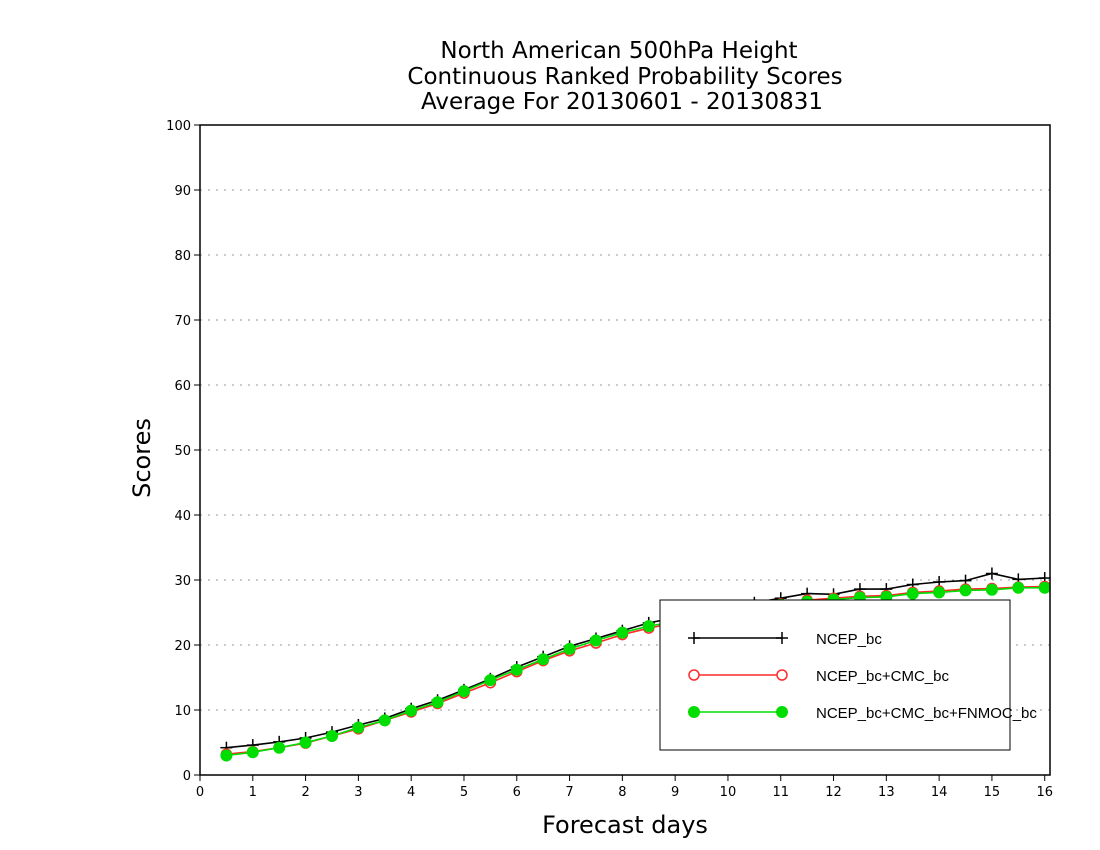  I want to click on x-tick-label: 0, so click(200, 792).